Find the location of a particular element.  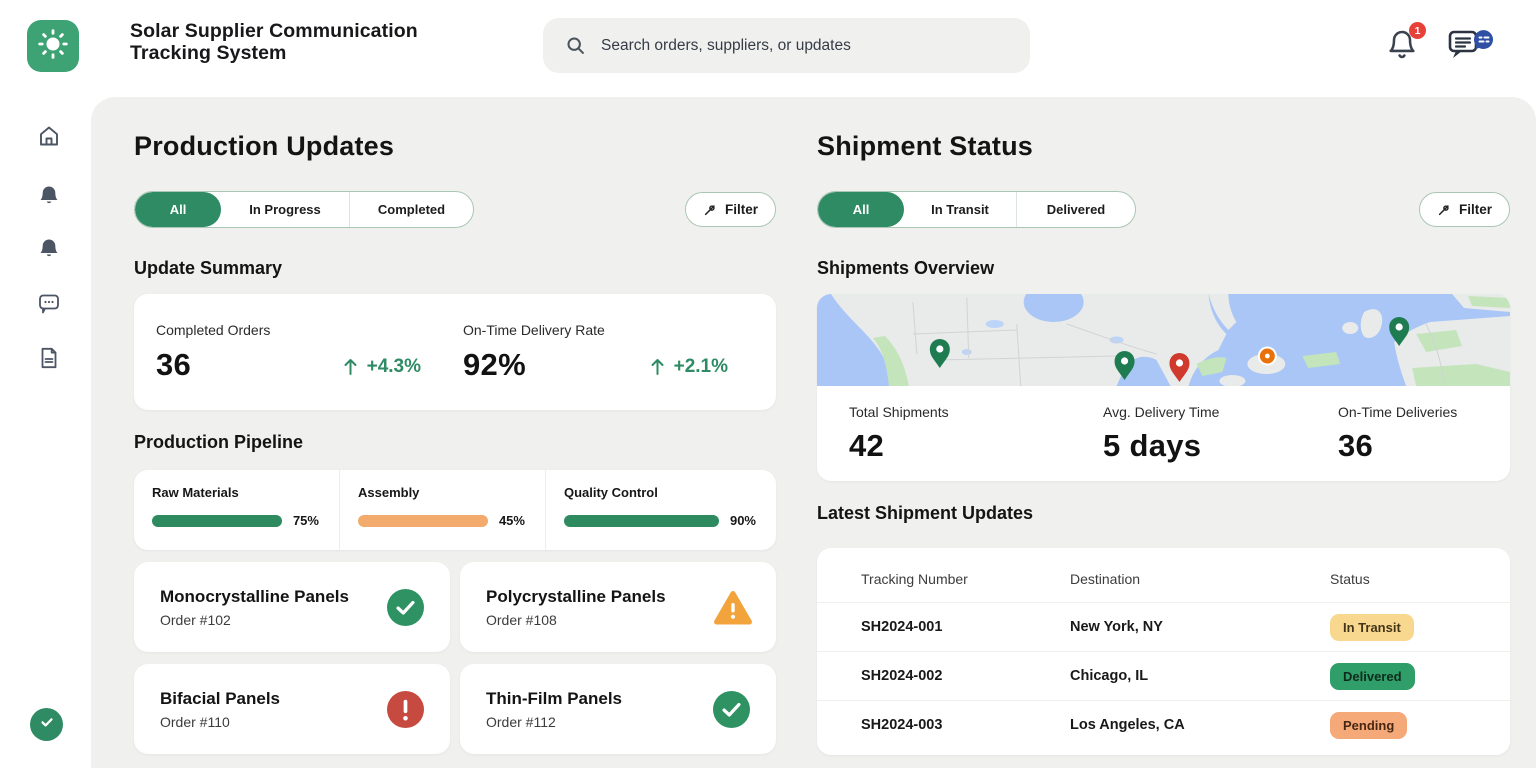

pipeline-stage-assembly: Assembly 45% is located at coordinates (441, 510).